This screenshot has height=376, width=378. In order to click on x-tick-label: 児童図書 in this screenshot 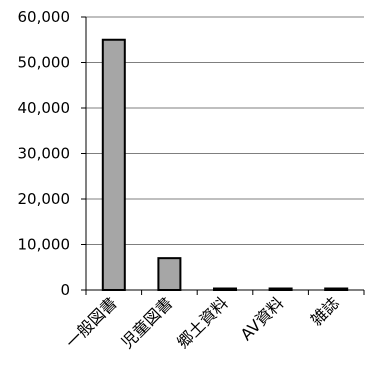, I will do `click(147, 322)`.